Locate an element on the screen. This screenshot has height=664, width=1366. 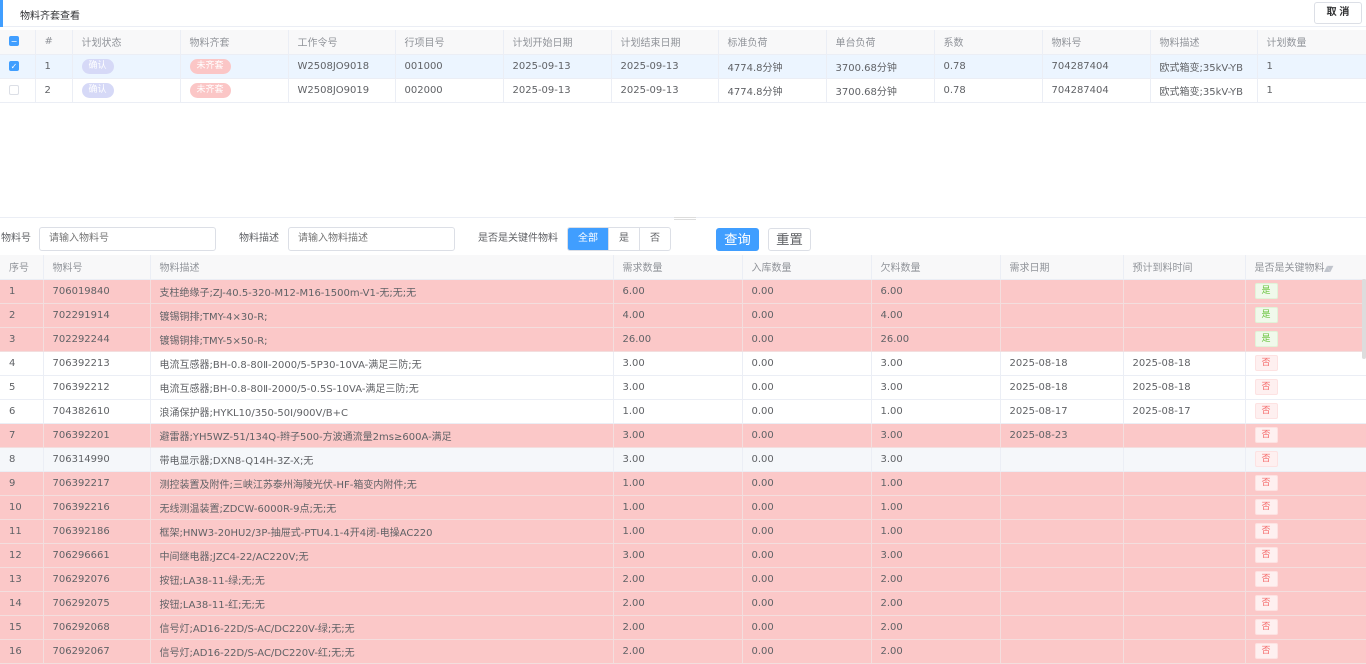
cell: 支柱绝缘子;ZJ-40.5-320-M12-M16-1500m-V1-无;无;无 is located at coordinates (382, 291).